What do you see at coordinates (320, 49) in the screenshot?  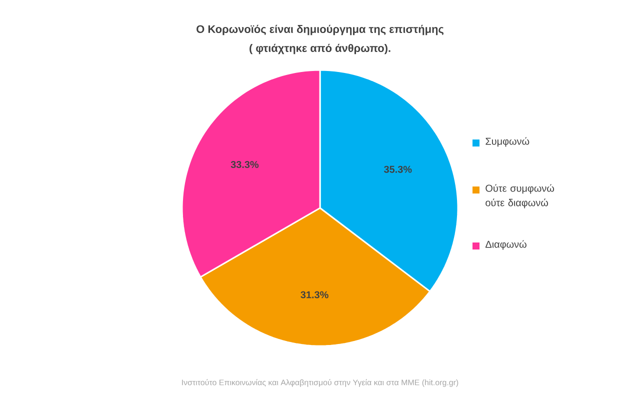 I see `chart-subtitle: ( φτιάχτηκε από άνθρωπο).` at bounding box center [320, 49].